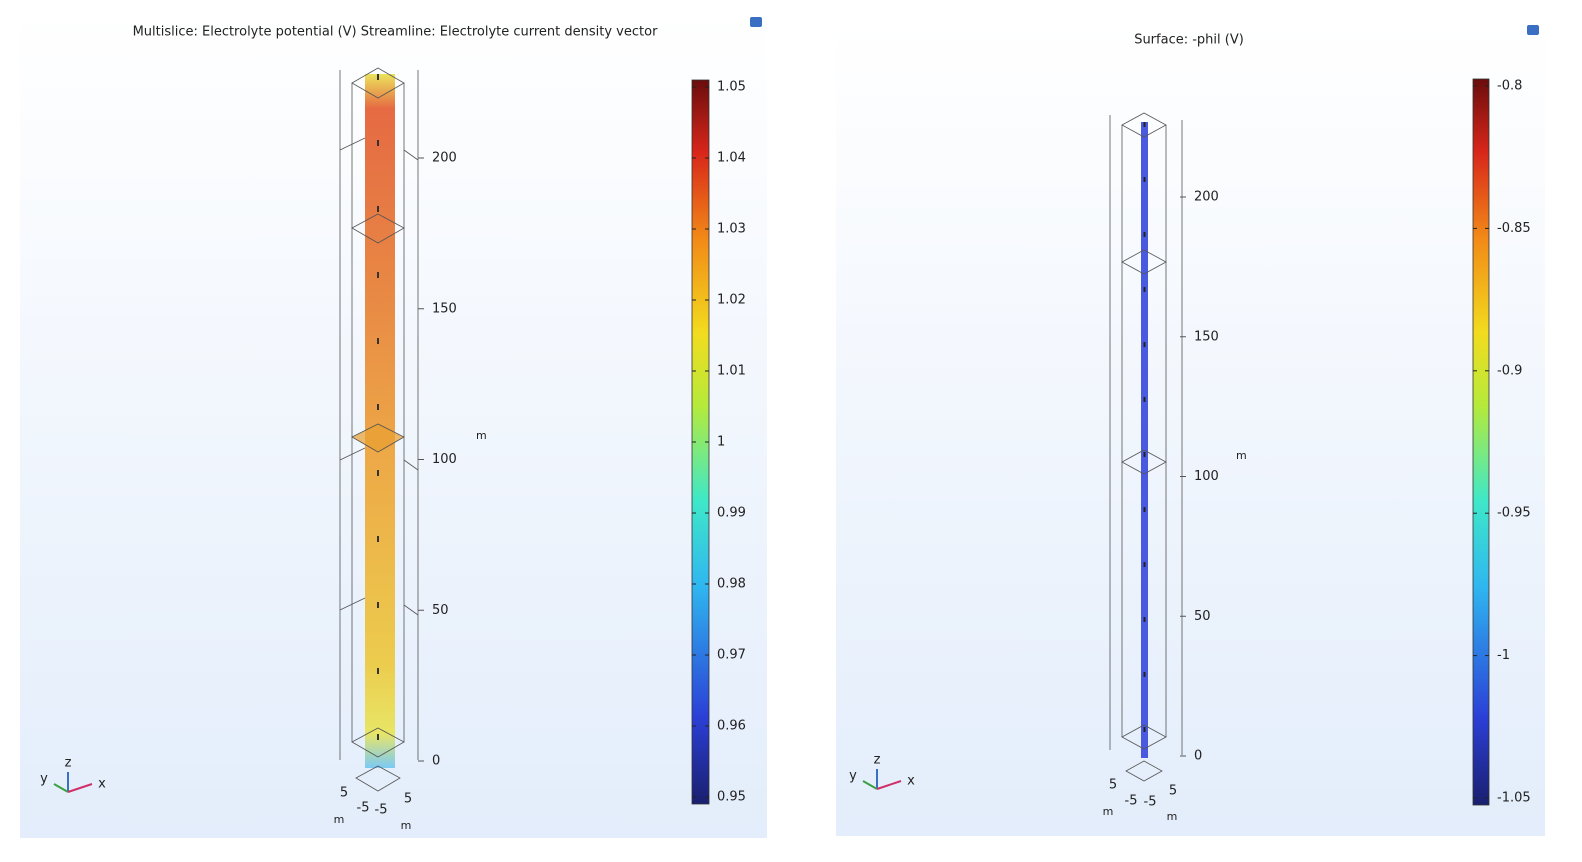 The width and height of the screenshot is (1582, 862). Describe the element at coordinates (731, 655) in the screenshot. I see `colorbar-tick-label: 0.97` at that location.